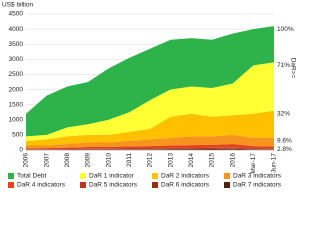  I want to click on y-tick-label: 4500, so click(16, 14).